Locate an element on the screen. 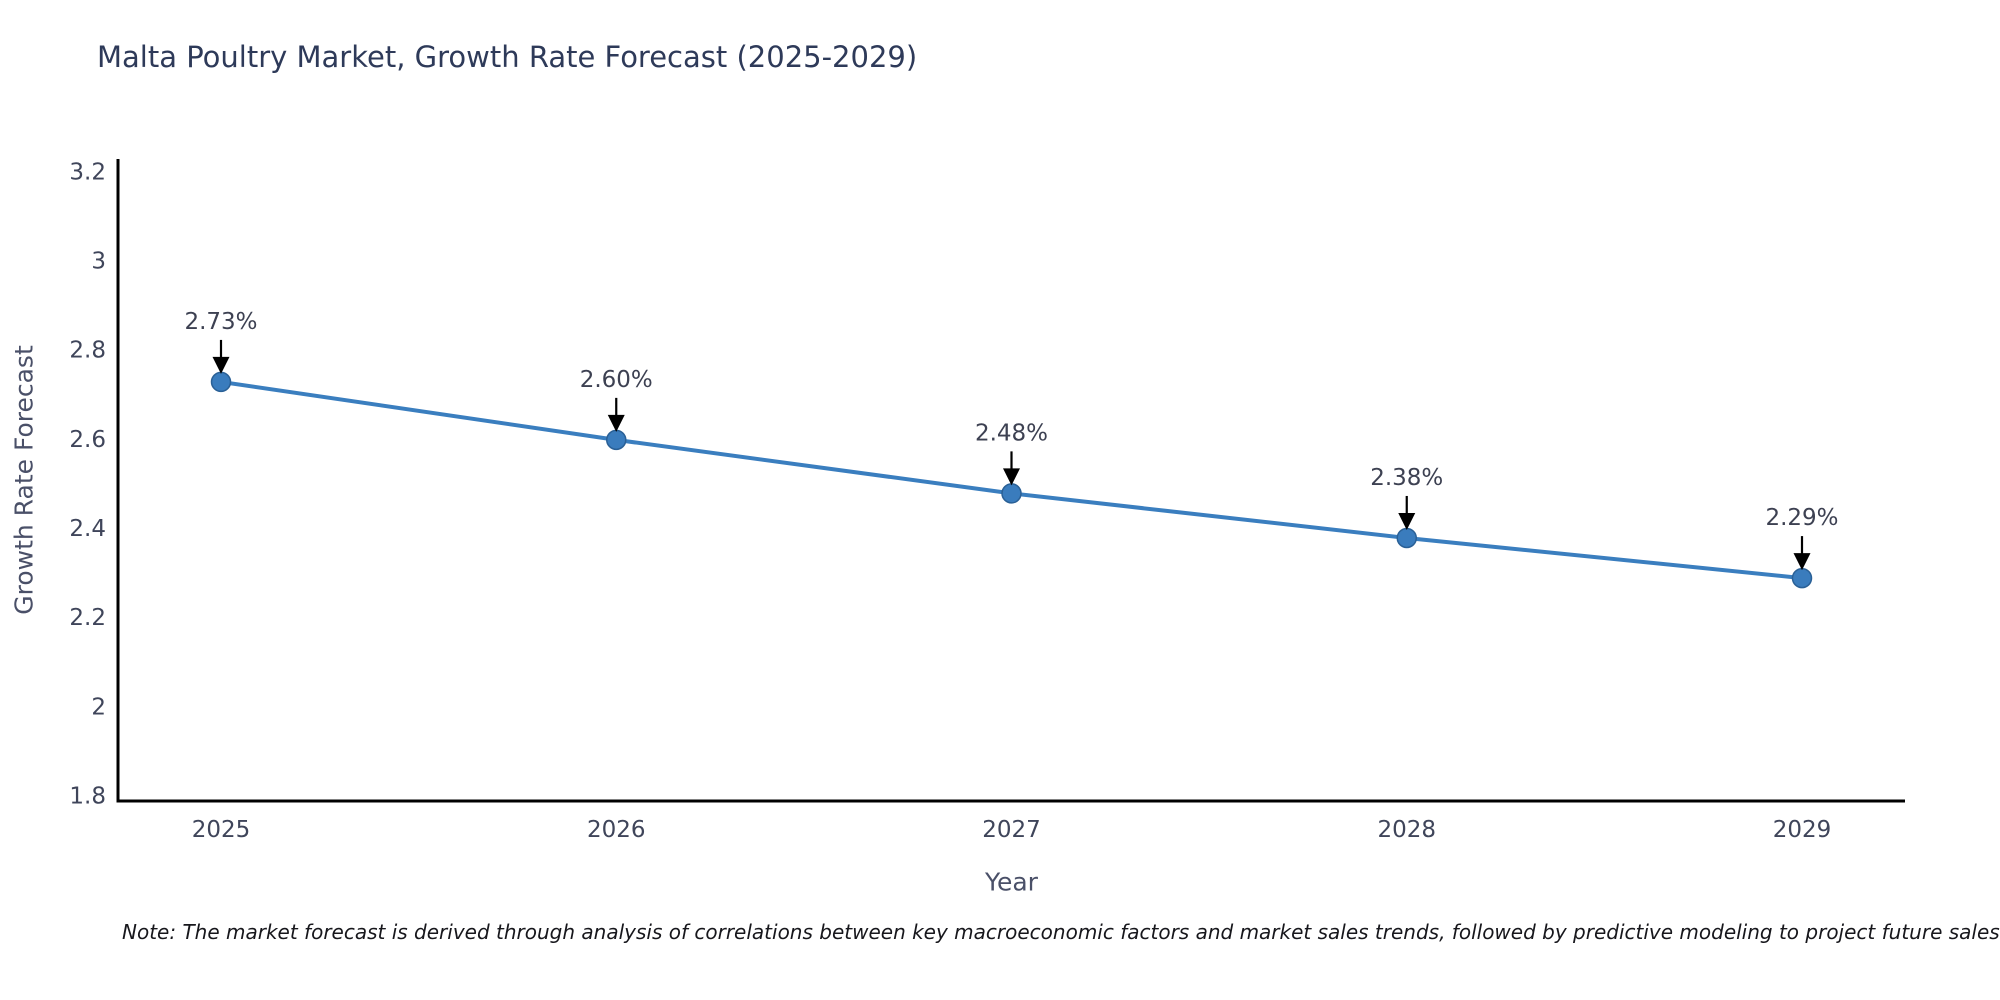 This screenshot has height=1000, width=2000. y-tick-label: 2.6 is located at coordinates (87, 440).